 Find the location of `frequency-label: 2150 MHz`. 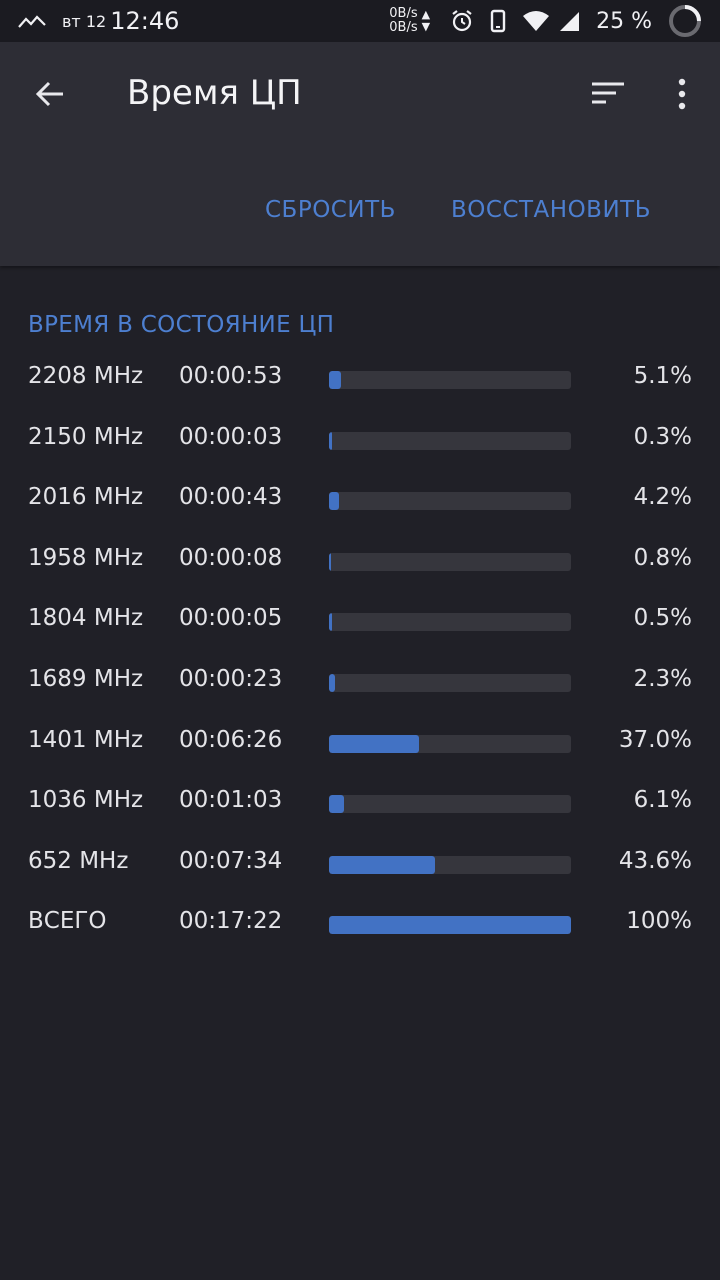

frequency-label: 2150 MHz is located at coordinates (86, 436).